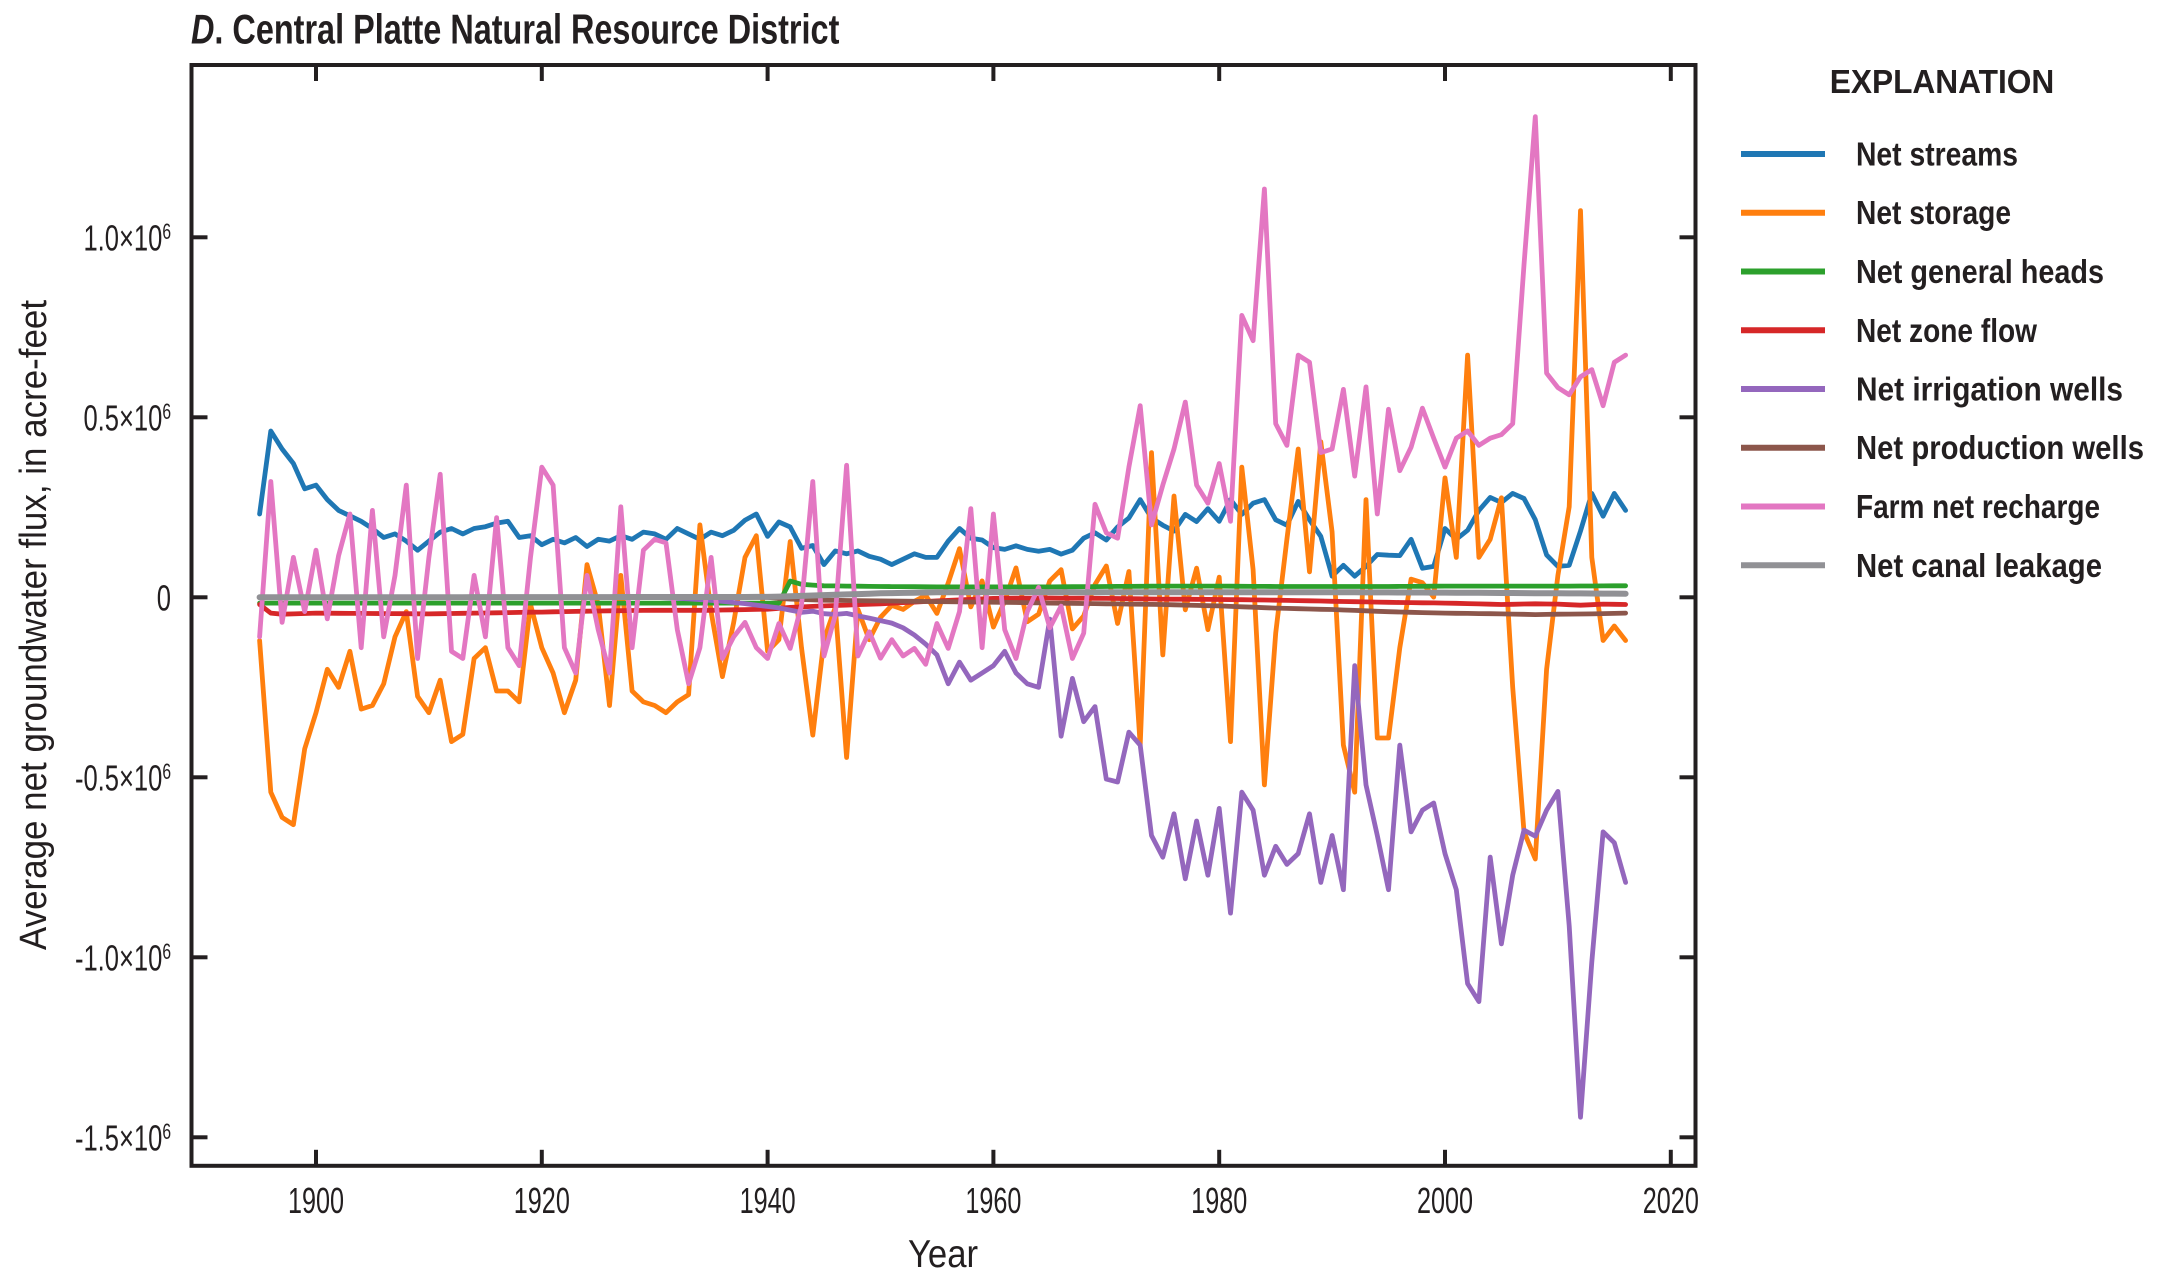 This screenshot has height=1281, width=2163. What do you see at coordinates (164, 598) in the screenshot?
I see `svg-text: 0` at bounding box center [164, 598].